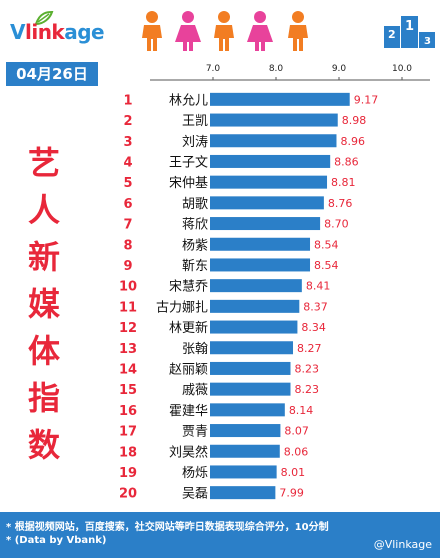 This screenshot has height=558, width=440. I want to click on date-badge: 04月26日, so click(52, 74).